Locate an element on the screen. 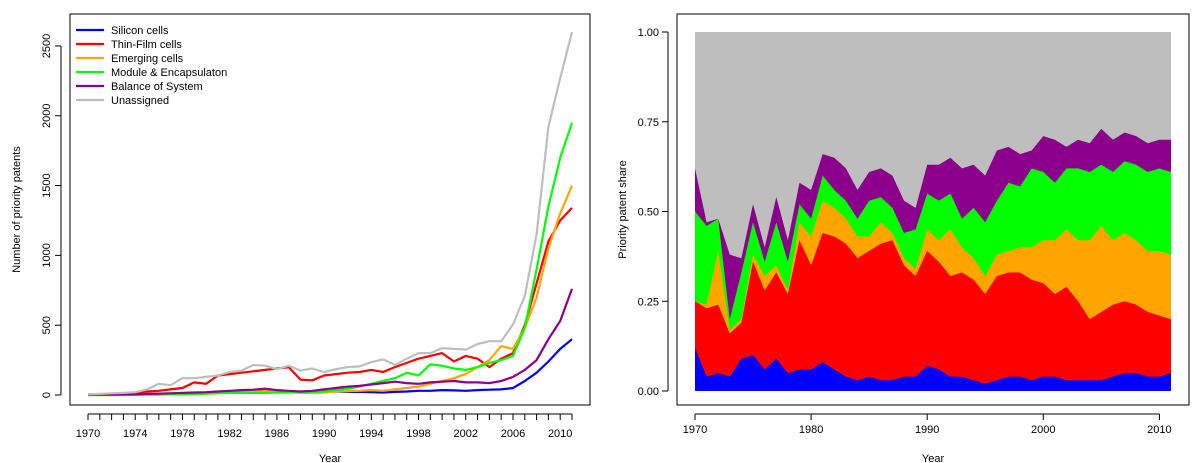  y-tick-label: 1.00 is located at coordinates (648, 33).